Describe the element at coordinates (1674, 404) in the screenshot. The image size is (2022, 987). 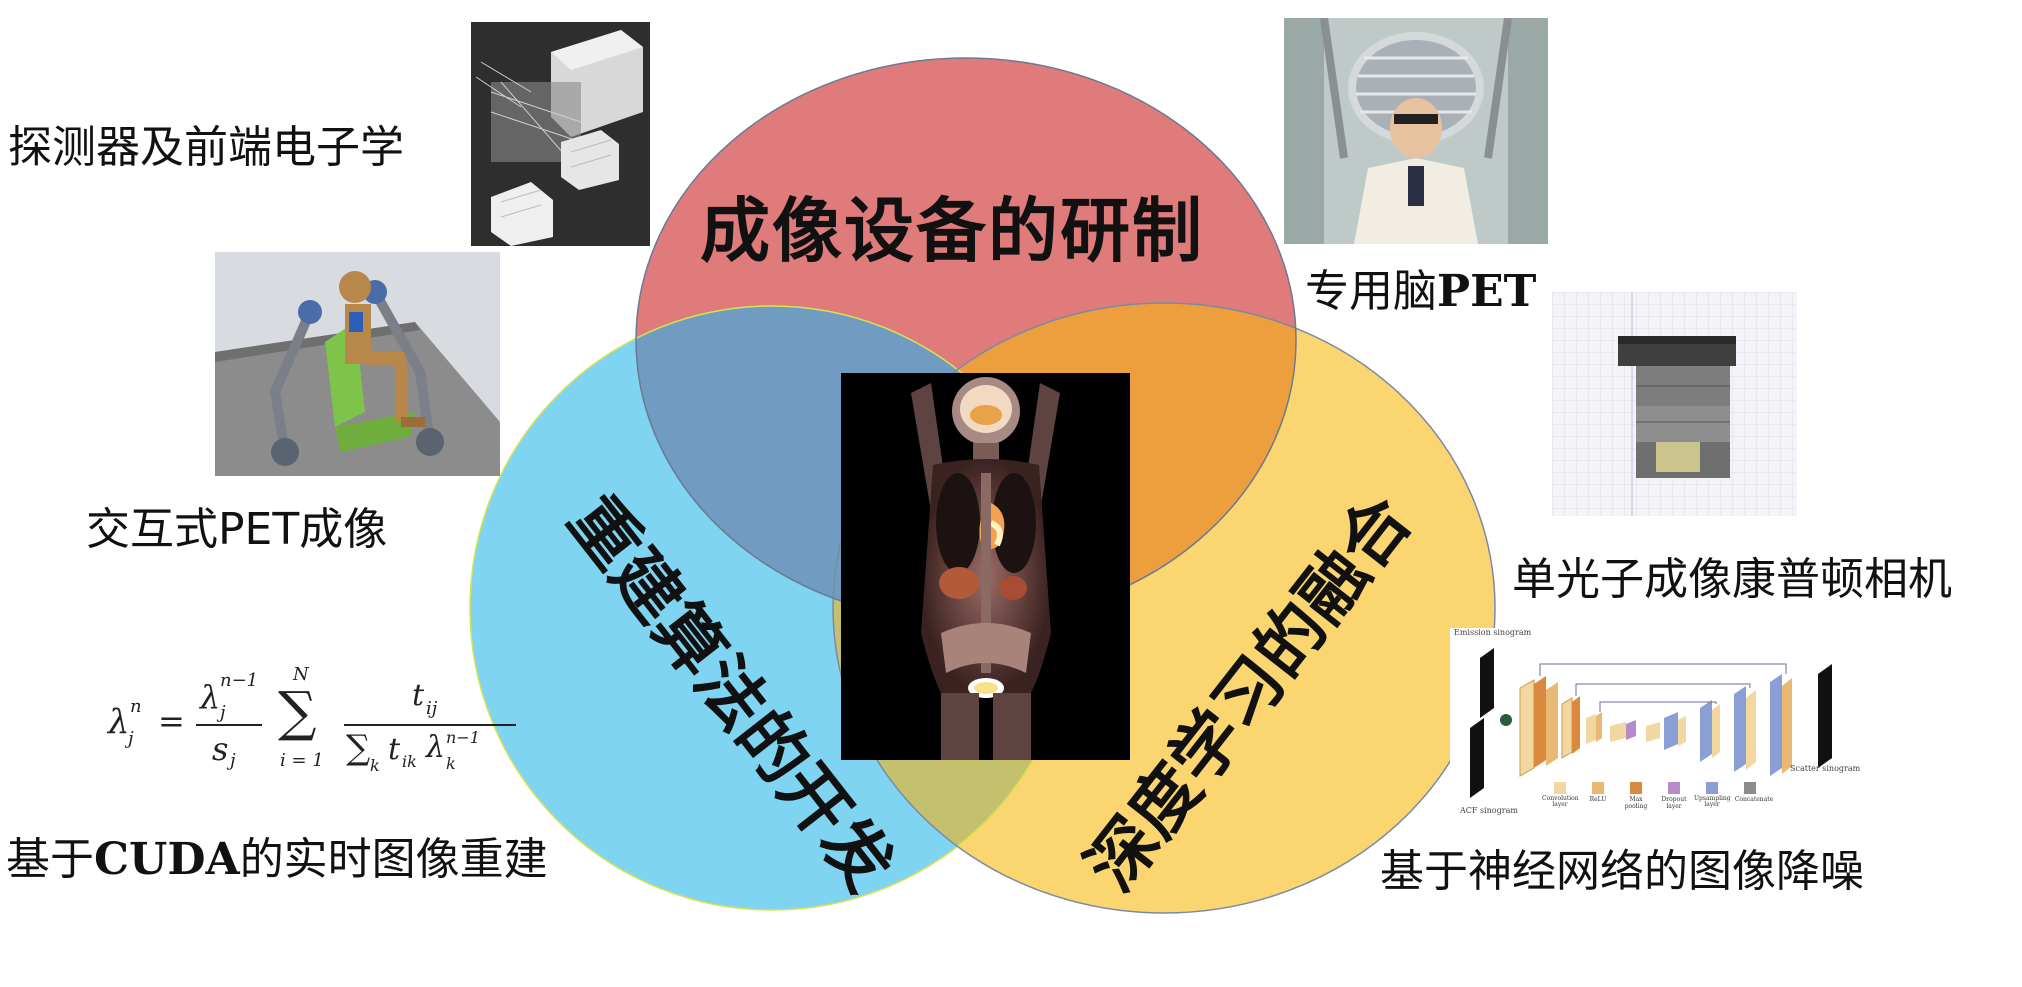
I see `compton-camera-render` at that location.